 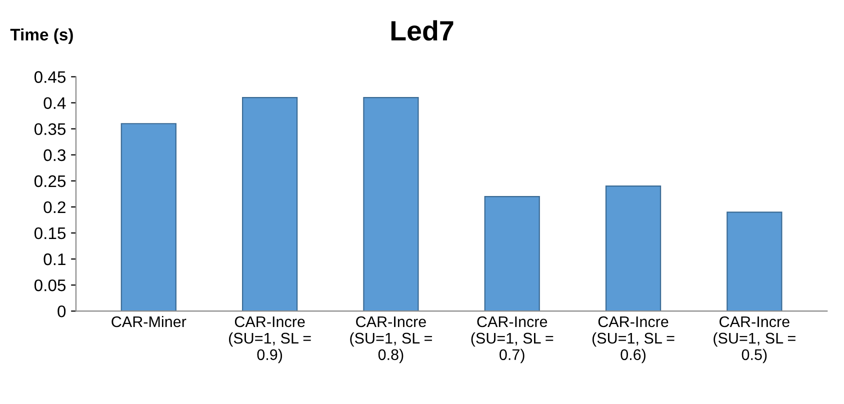 What do you see at coordinates (41, 36) in the screenshot?
I see `y-axis-title: Time (s)` at bounding box center [41, 36].